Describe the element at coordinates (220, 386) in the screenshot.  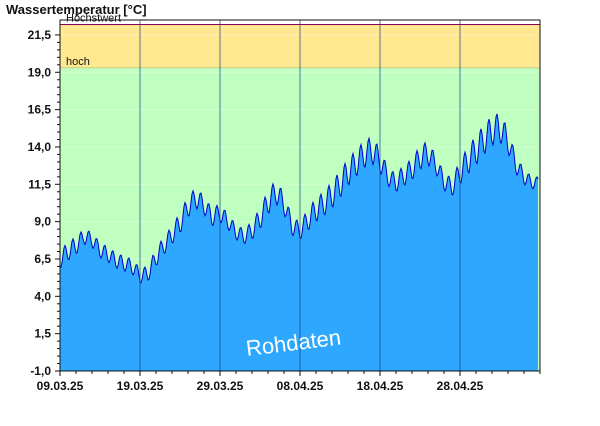
I see `x-tick-label: 29.03.25` at that location.